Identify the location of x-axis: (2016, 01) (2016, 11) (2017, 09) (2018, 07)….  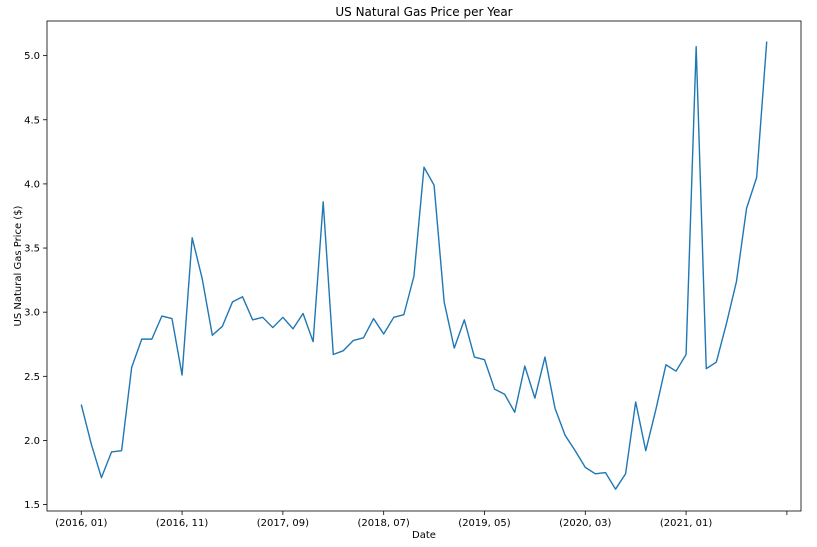
(421, 520).